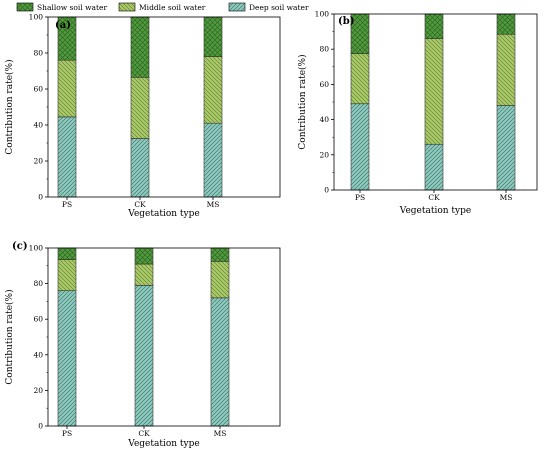 This screenshot has height=455, width=550. I want to click on panel-label: (a), so click(63, 25).